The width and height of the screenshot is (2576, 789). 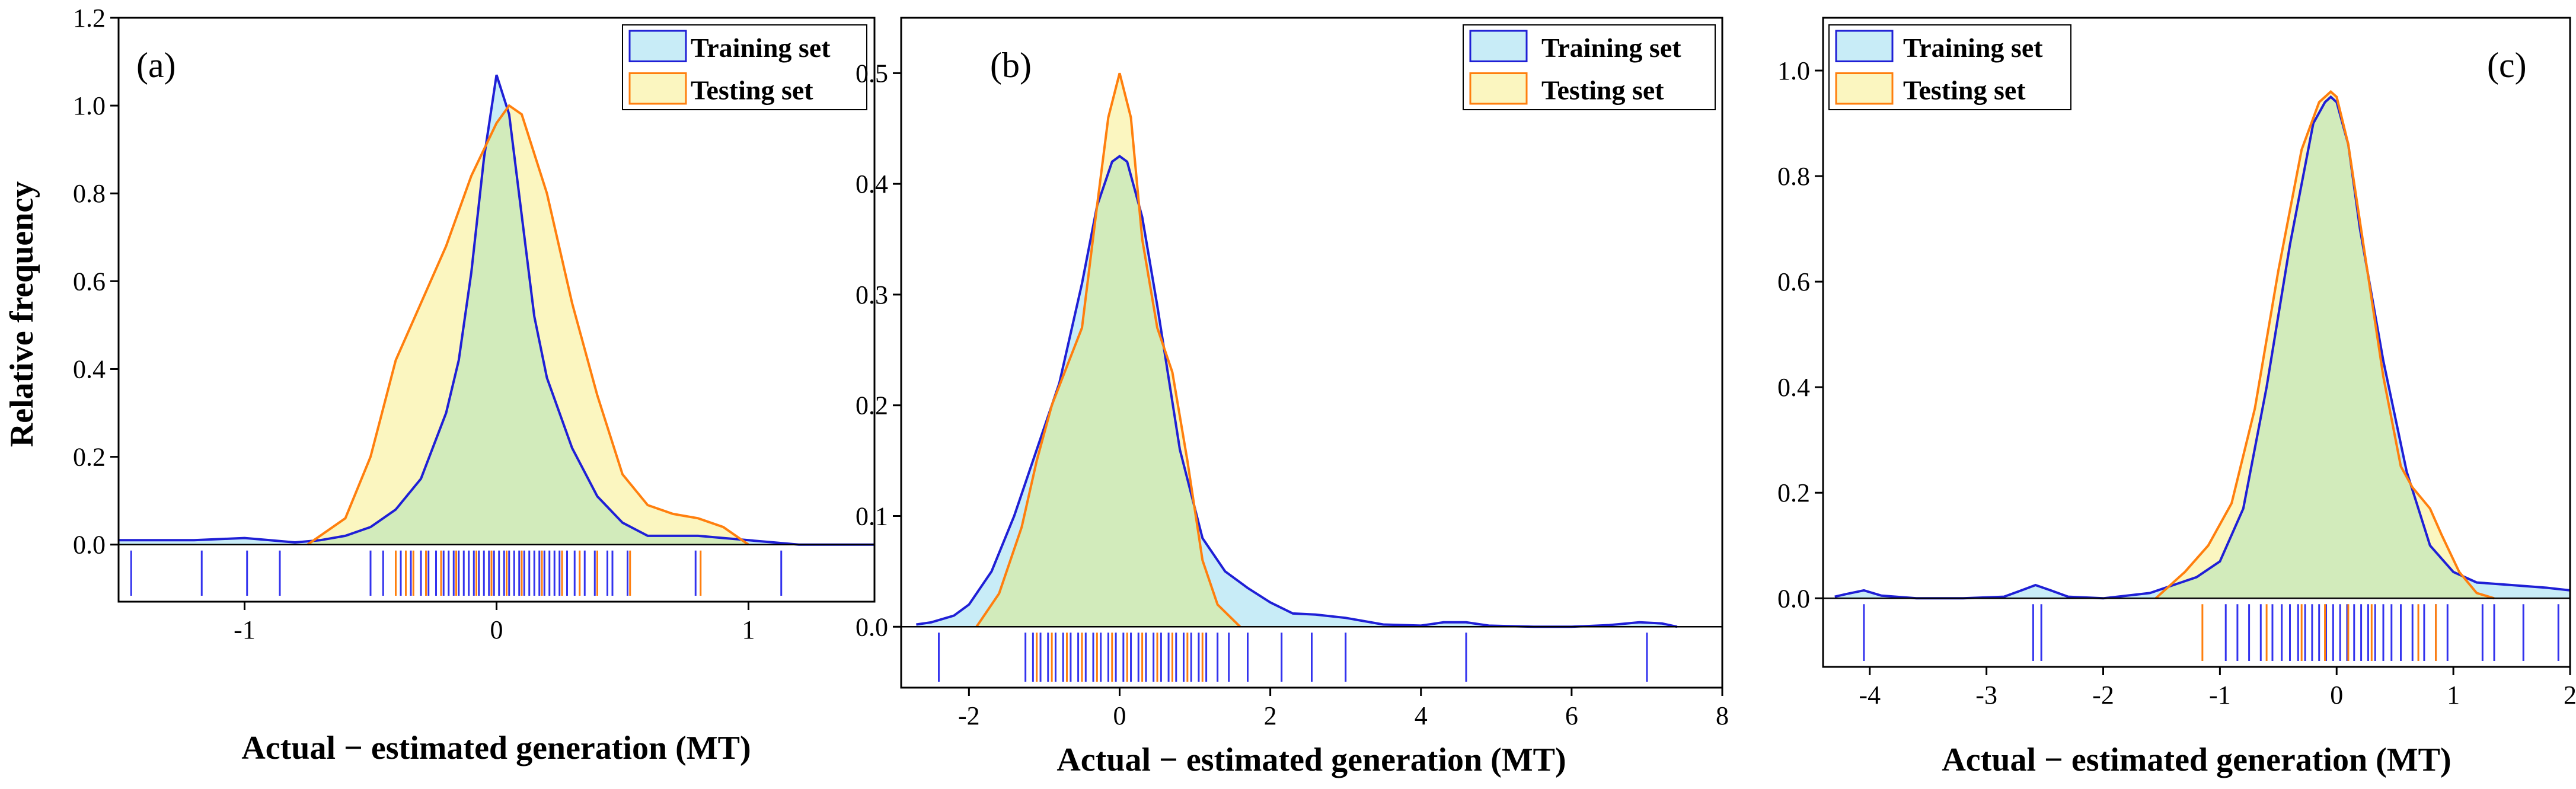 What do you see at coordinates (89, 18) in the screenshot?
I see `y-tick-label: 1.2` at bounding box center [89, 18].